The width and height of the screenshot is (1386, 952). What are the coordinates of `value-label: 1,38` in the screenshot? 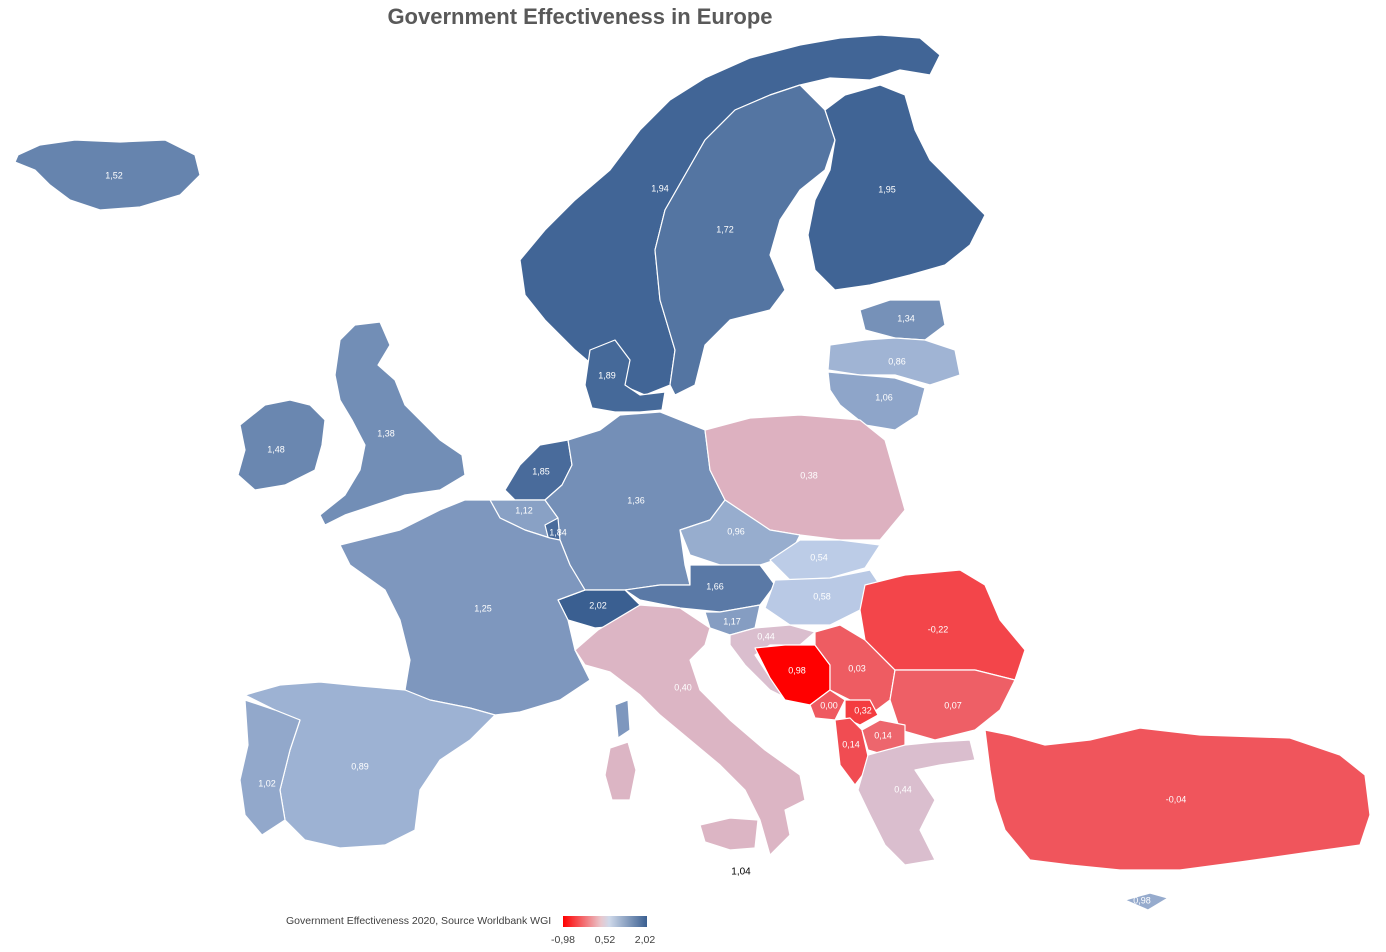 It's located at (386, 433).